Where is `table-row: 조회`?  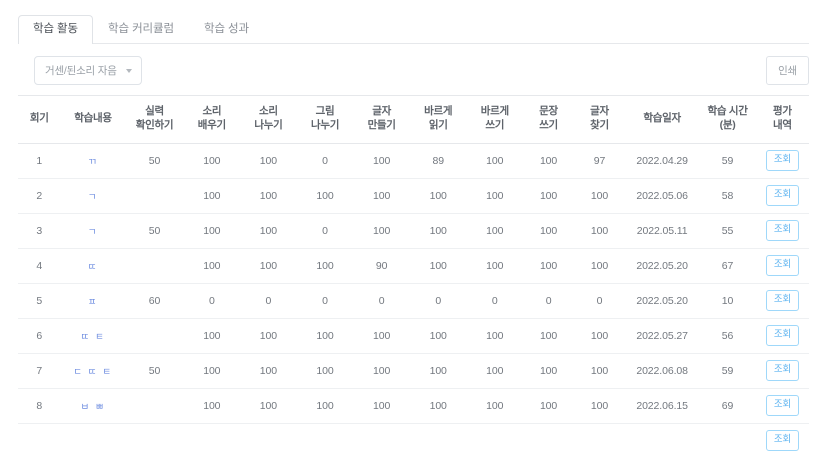
table-row: 조회 is located at coordinates (413, 440).